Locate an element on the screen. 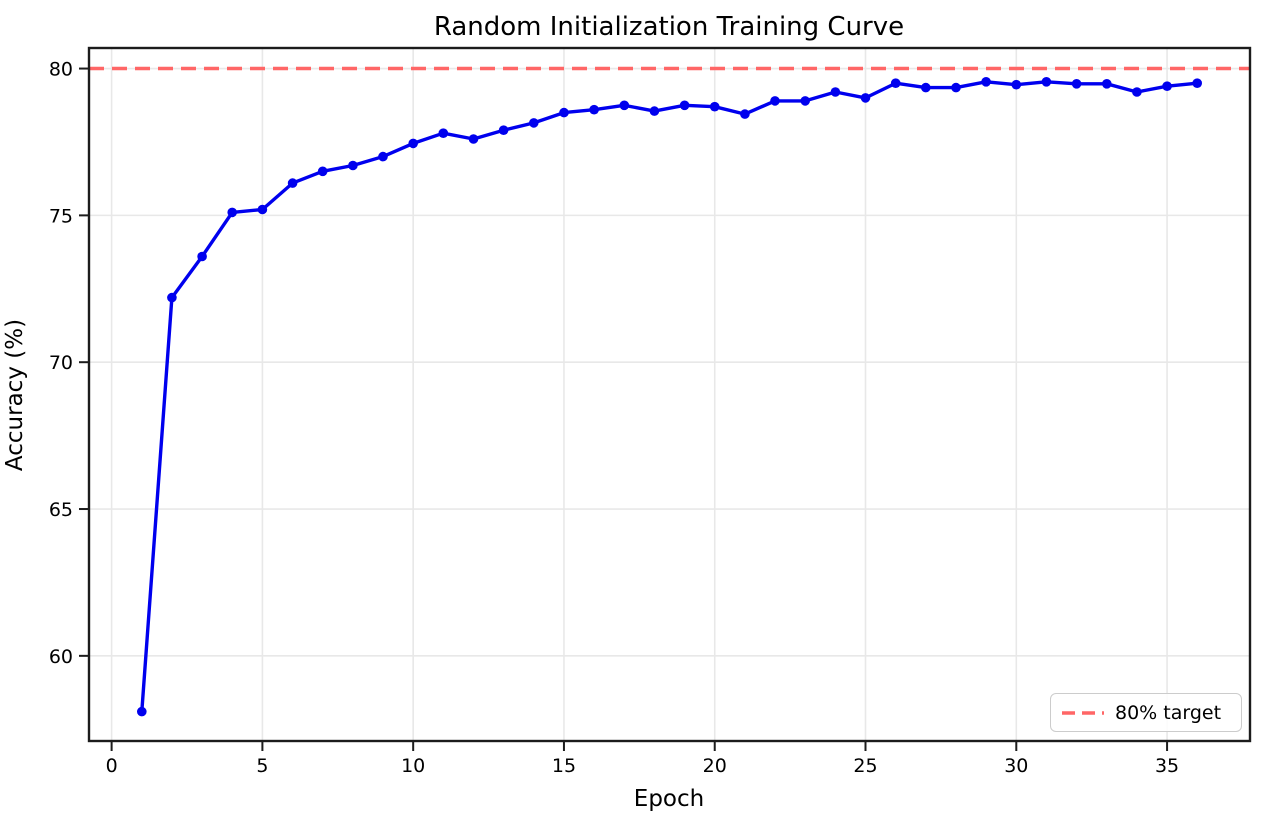  x-tick-label: 25 is located at coordinates (865, 766).